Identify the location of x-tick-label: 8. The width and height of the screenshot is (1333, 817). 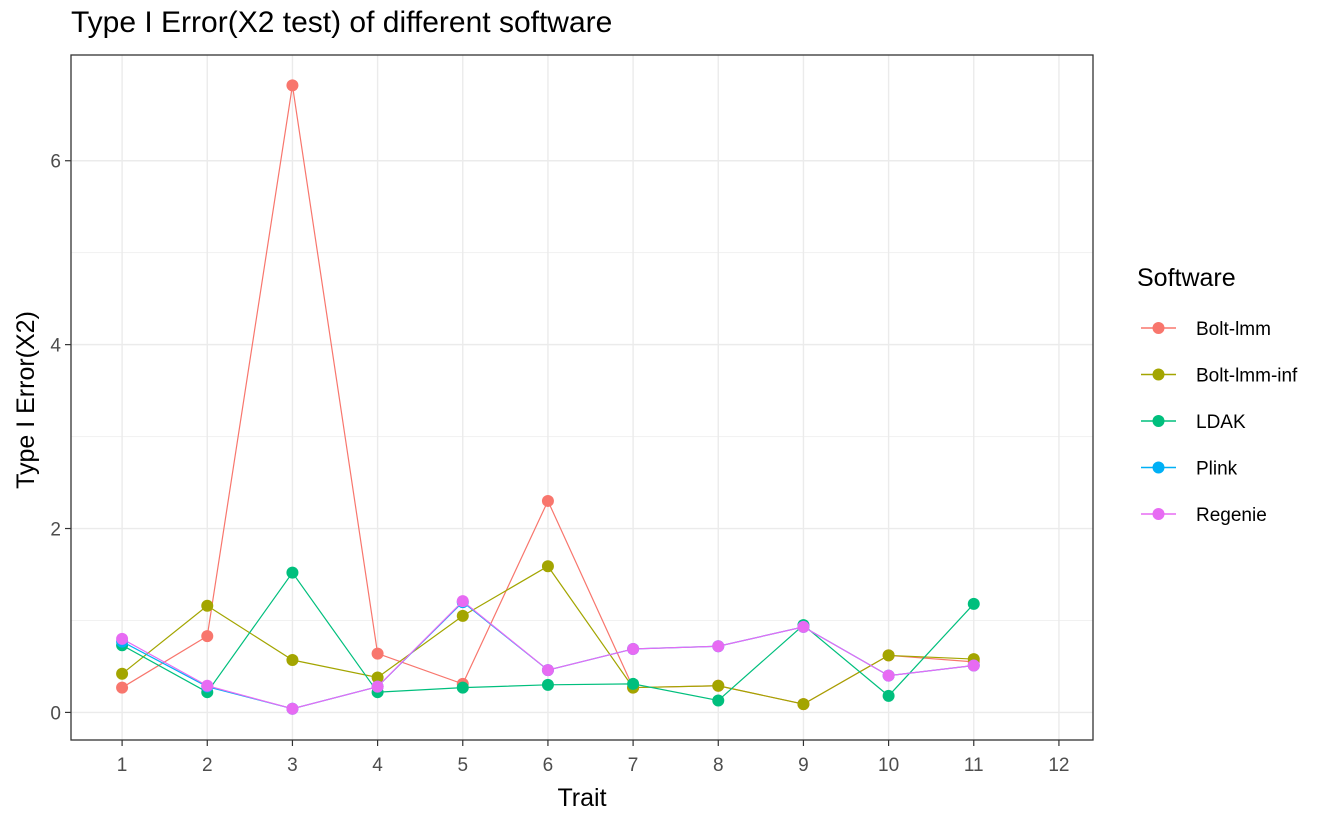
(718, 765).